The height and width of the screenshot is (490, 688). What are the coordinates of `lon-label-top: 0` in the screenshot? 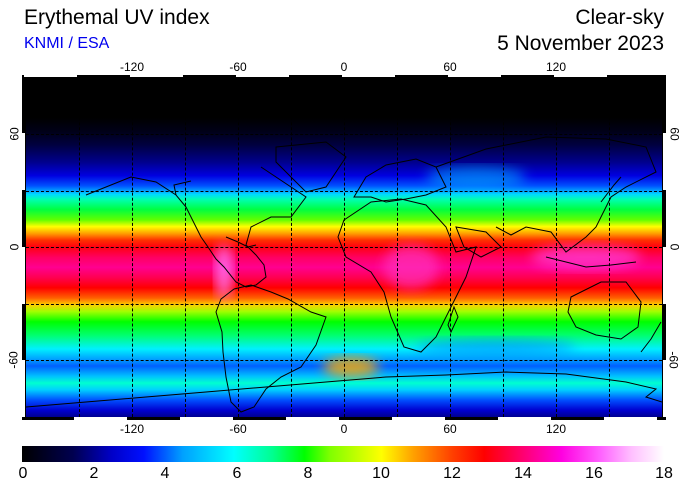 It's located at (344, 67).